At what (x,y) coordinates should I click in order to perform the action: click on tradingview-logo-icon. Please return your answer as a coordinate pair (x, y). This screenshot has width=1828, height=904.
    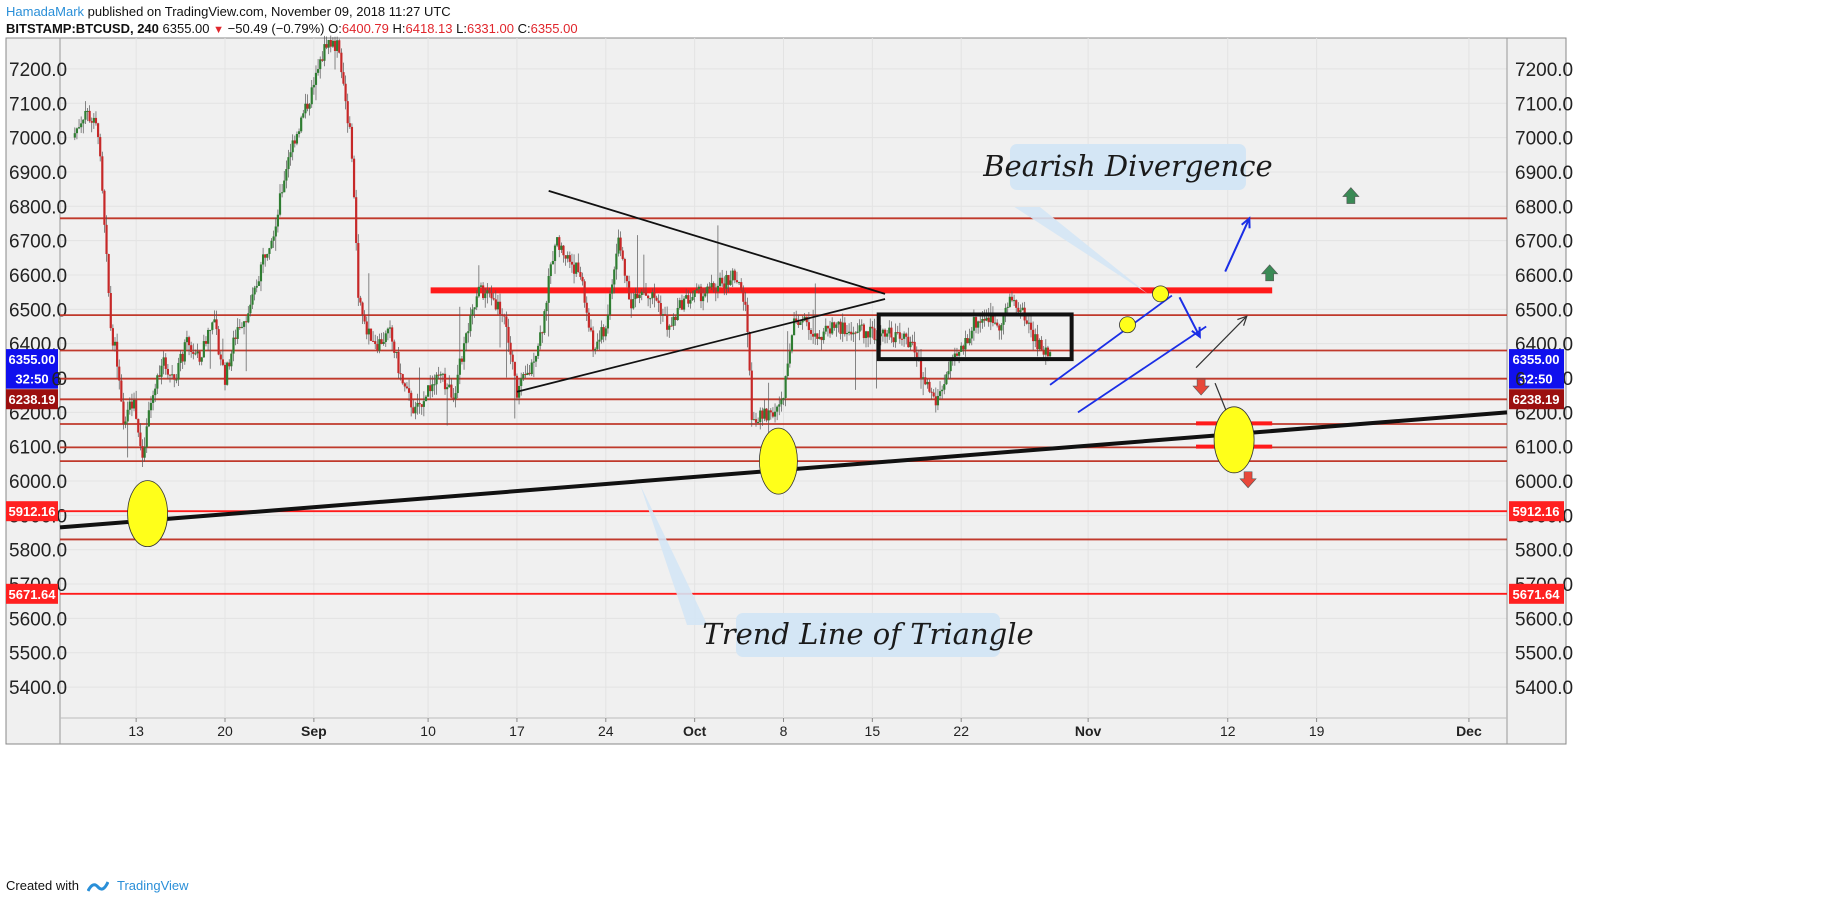
    Looking at the image, I should click on (97, 886).